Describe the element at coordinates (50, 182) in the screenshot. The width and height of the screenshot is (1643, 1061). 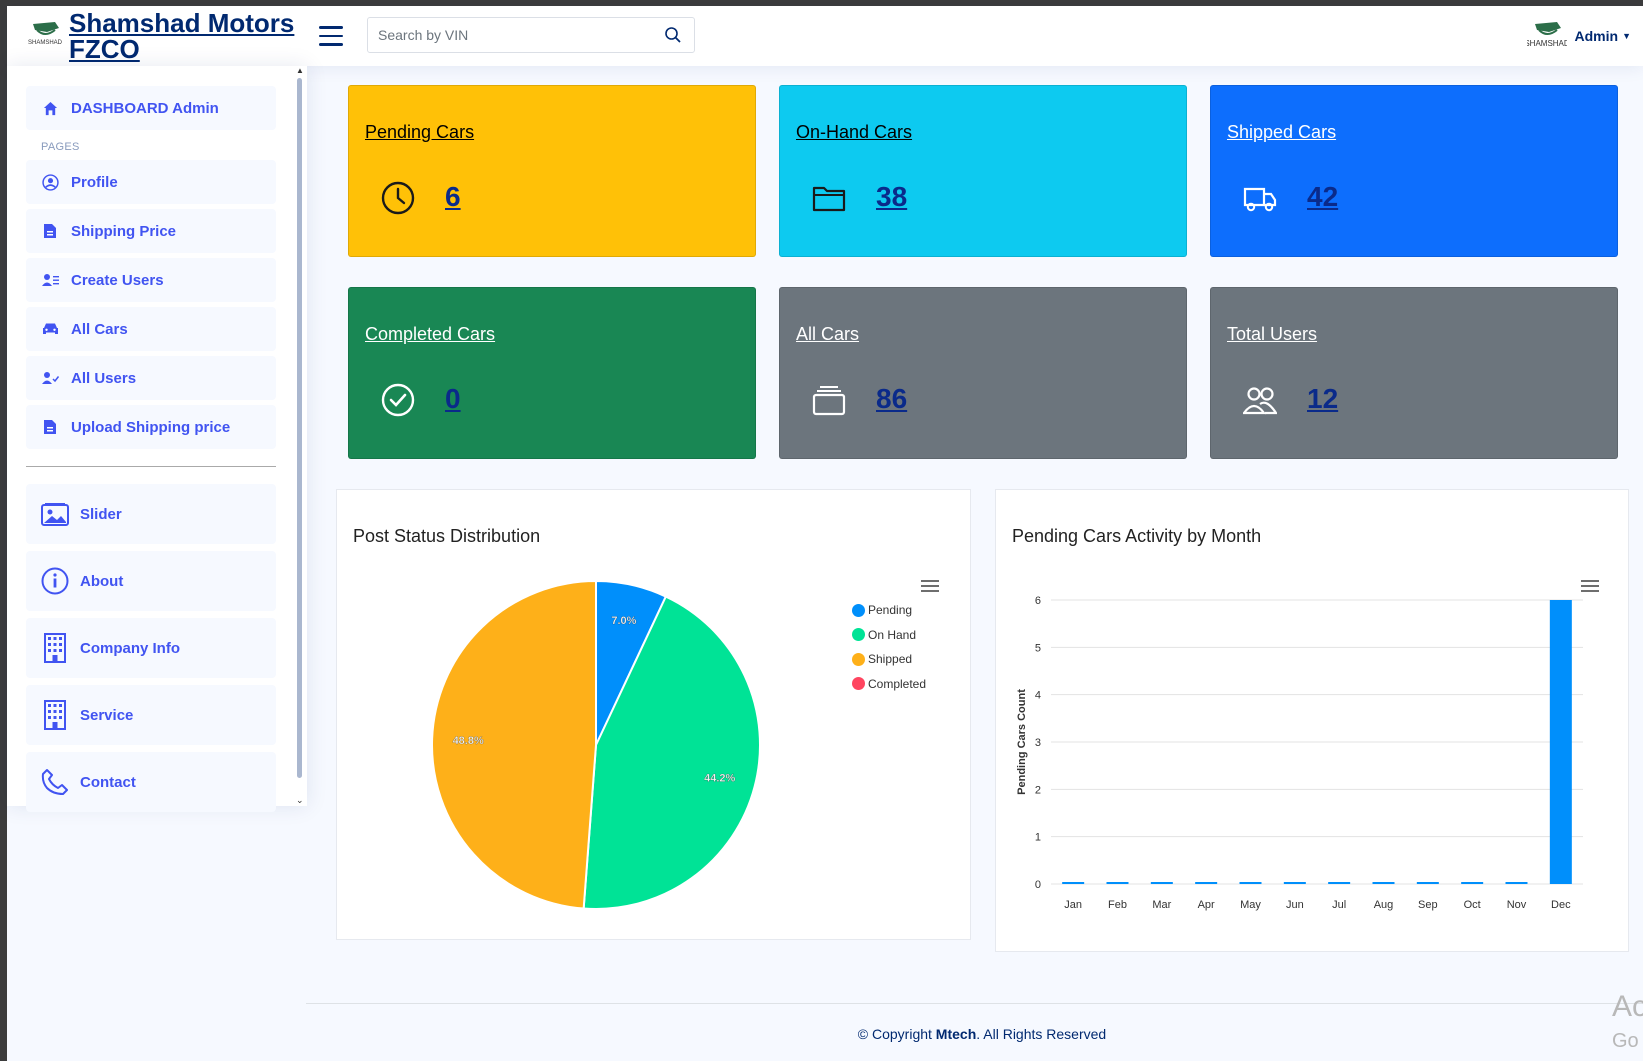
I see `user-circle-icon` at that location.